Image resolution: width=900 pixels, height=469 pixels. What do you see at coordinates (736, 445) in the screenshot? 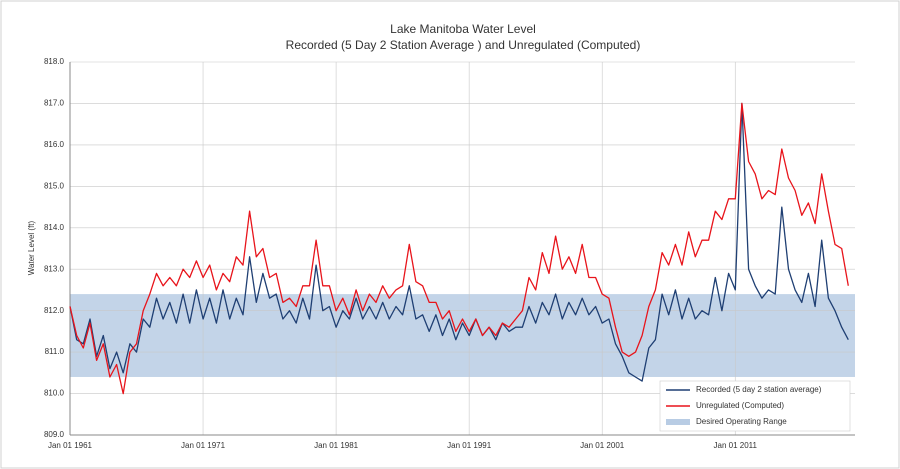
I see `x-tick-label: Jan 01 2011` at bounding box center [736, 445].